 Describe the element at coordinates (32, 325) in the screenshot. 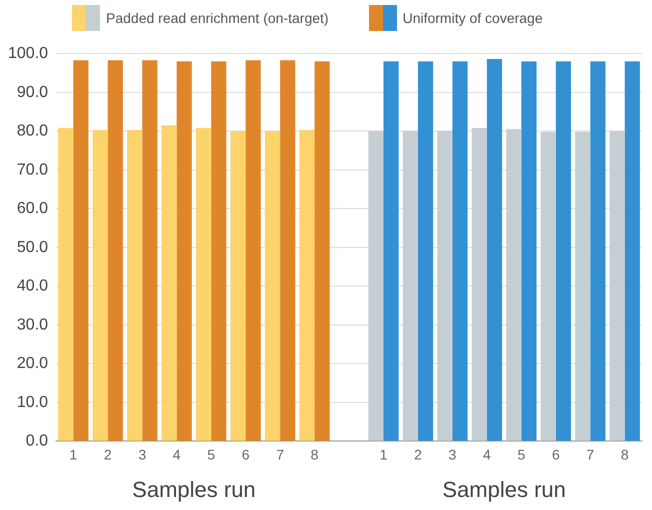

I see `y-tick-label: 30.0` at that location.